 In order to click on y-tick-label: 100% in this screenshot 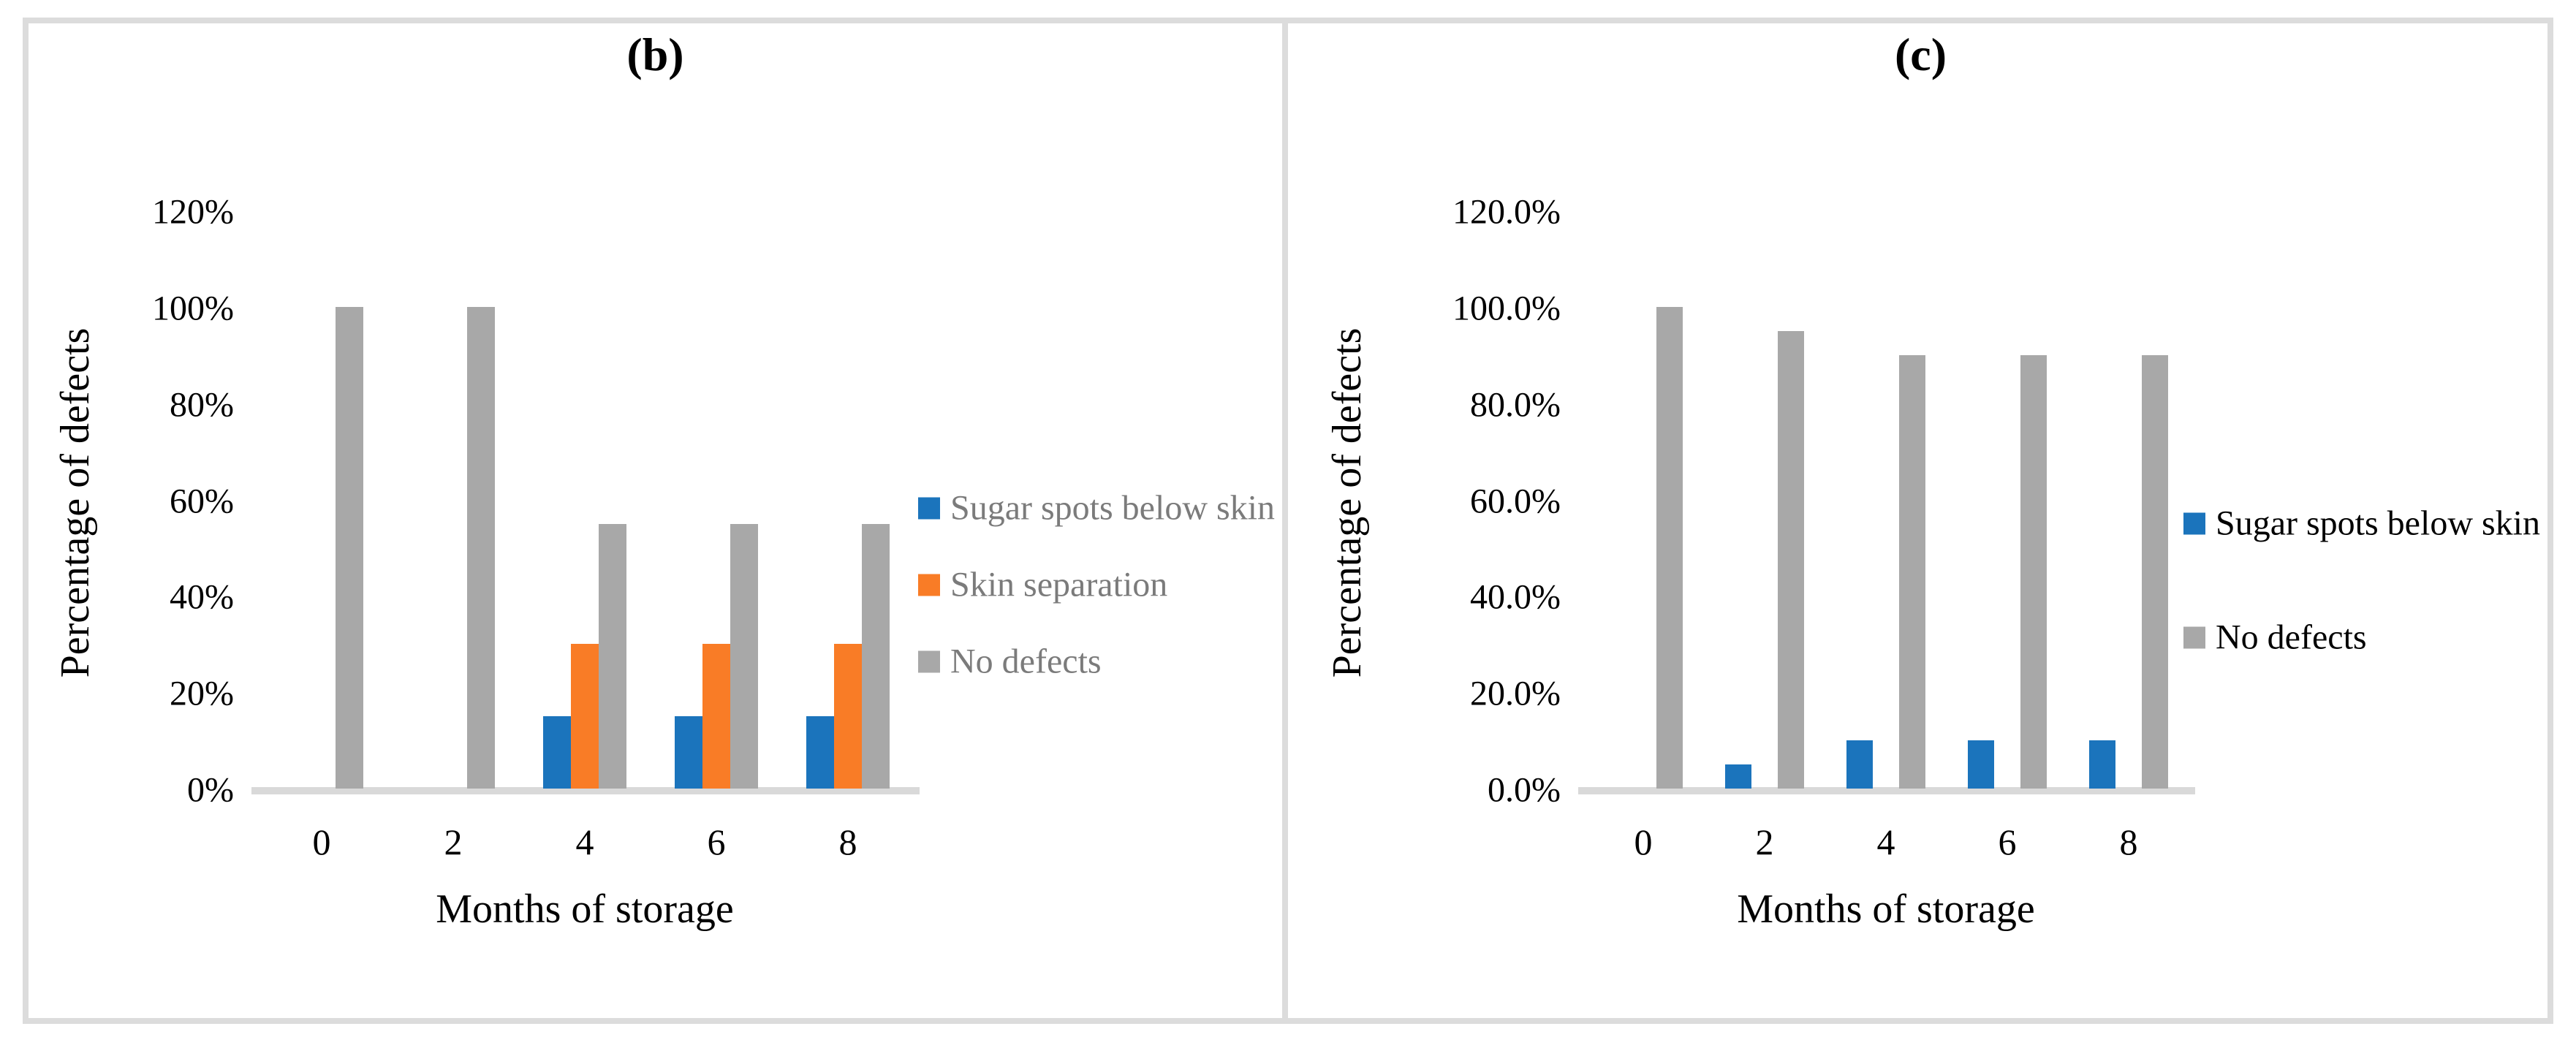, I will do `click(193, 308)`.